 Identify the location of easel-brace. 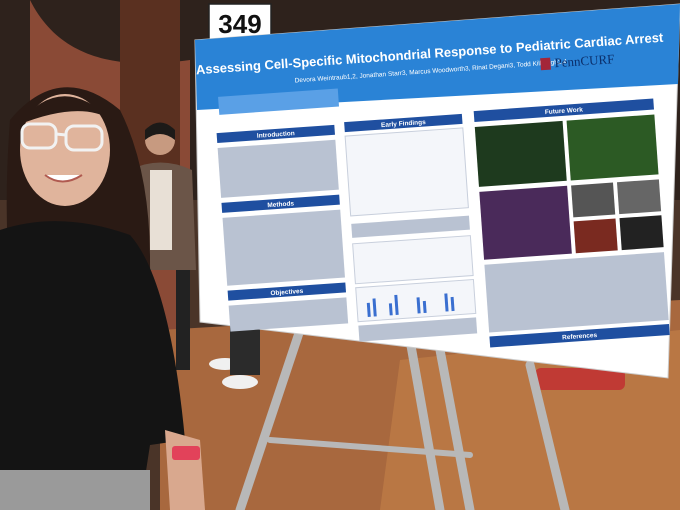
(370, 447).